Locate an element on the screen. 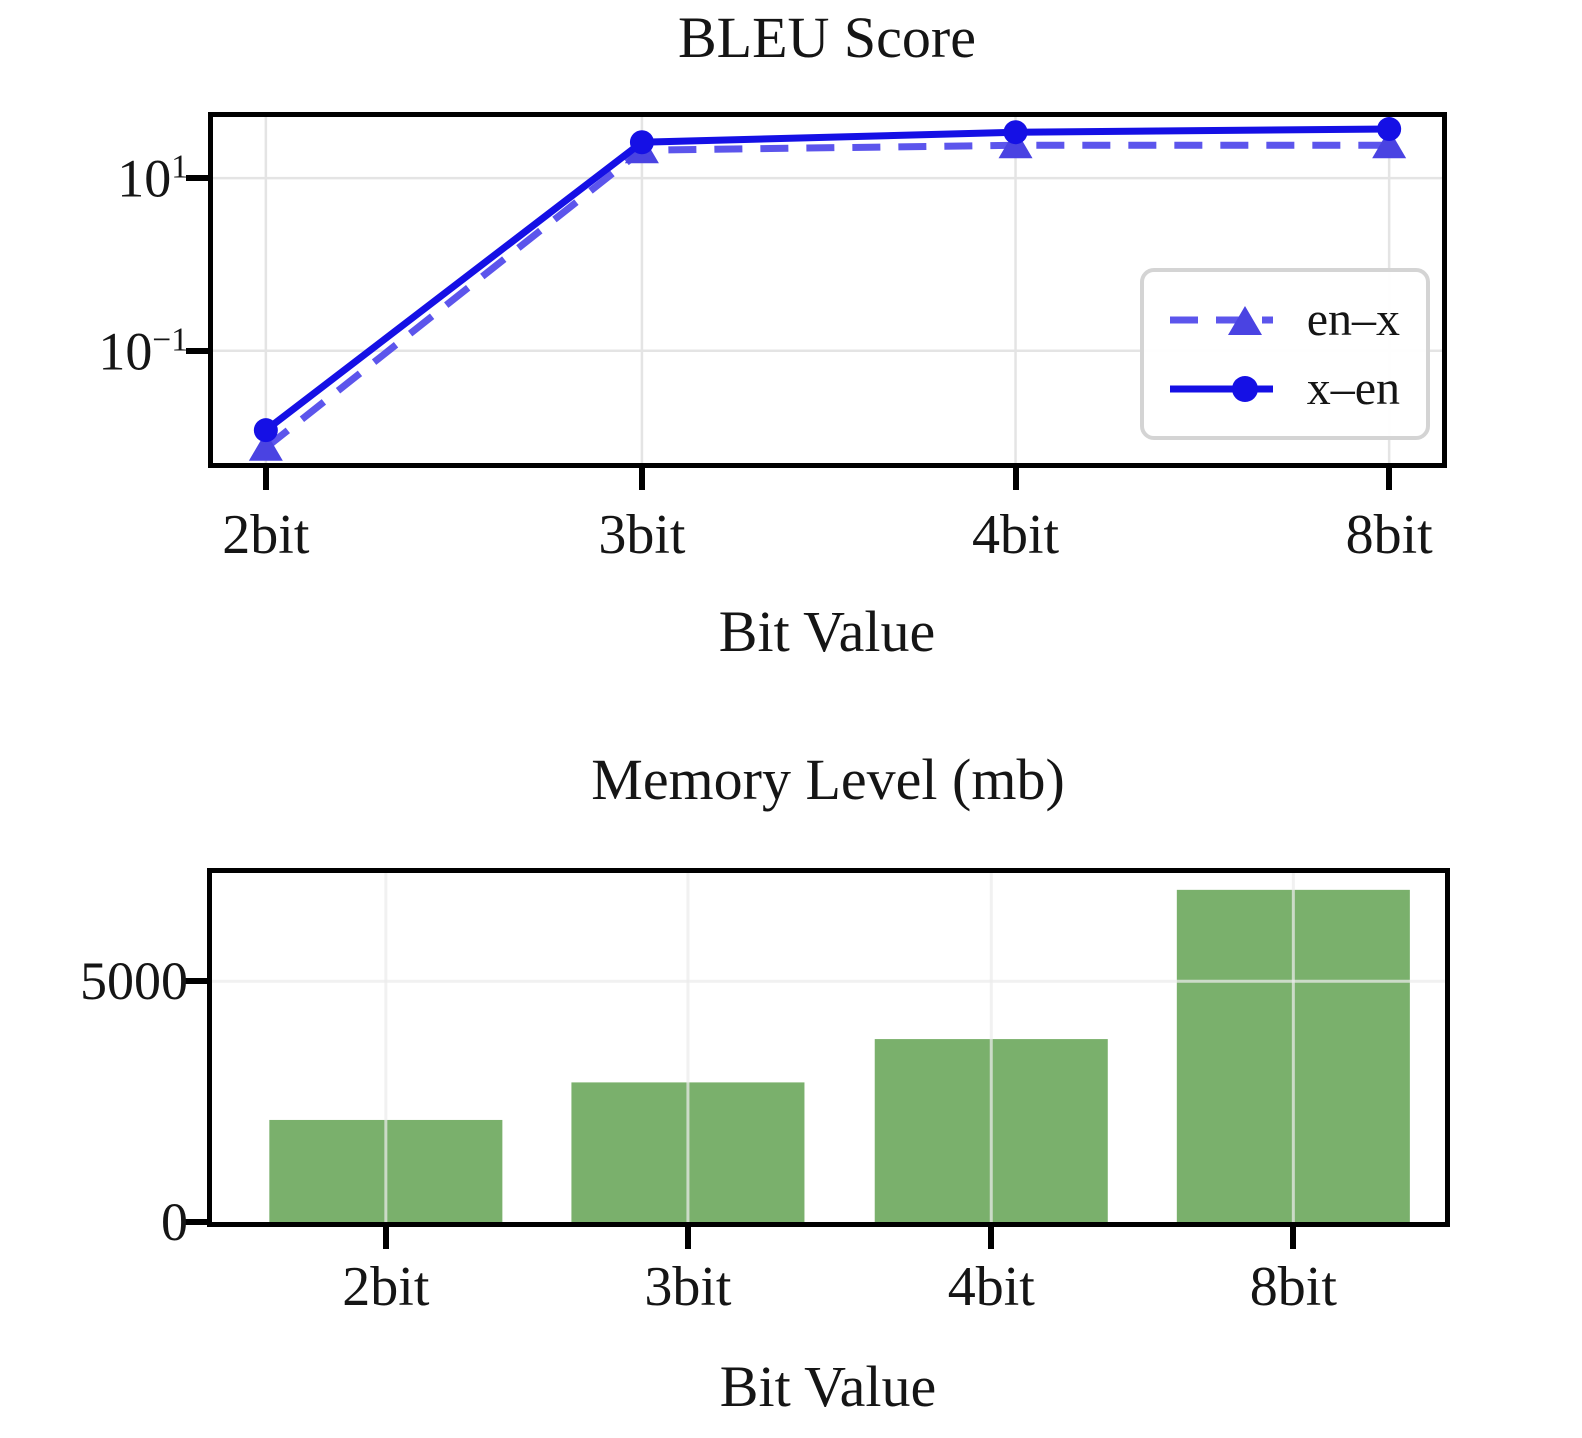 The height and width of the screenshot is (1438, 1582). bleu-legend: en–x x–en is located at coordinates (1285, 354).